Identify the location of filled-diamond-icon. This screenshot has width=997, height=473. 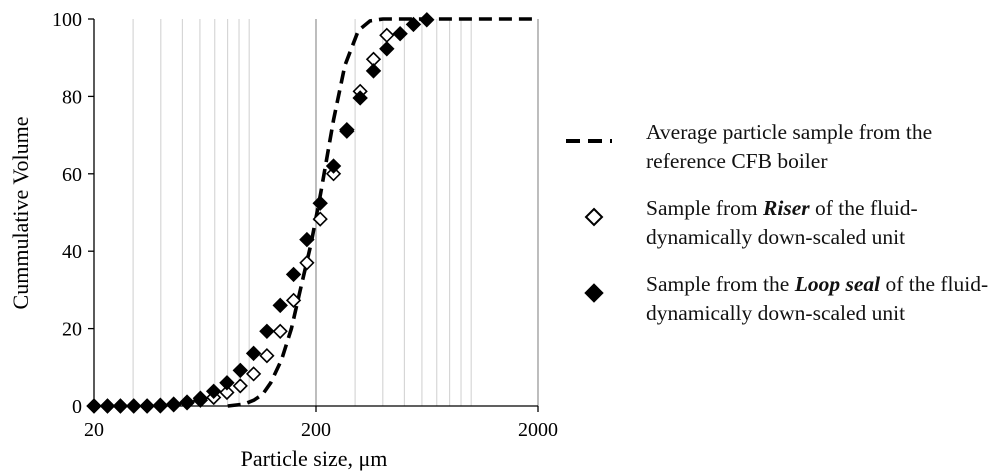
(594, 293).